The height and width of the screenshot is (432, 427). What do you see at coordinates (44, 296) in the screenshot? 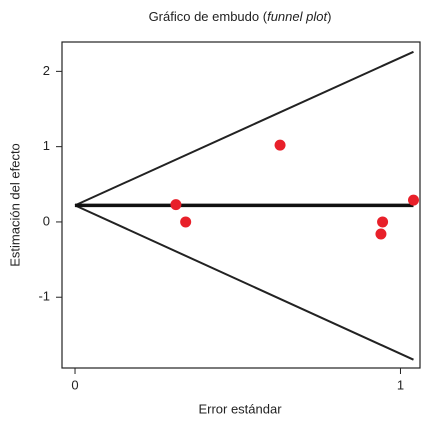
I see `y-tick-label: -1` at bounding box center [44, 296].